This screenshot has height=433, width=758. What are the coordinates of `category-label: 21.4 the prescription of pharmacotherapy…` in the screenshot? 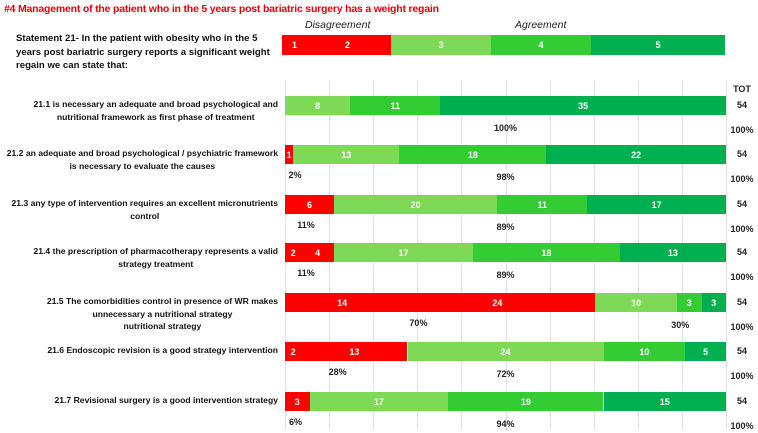 It's located at (139, 257).